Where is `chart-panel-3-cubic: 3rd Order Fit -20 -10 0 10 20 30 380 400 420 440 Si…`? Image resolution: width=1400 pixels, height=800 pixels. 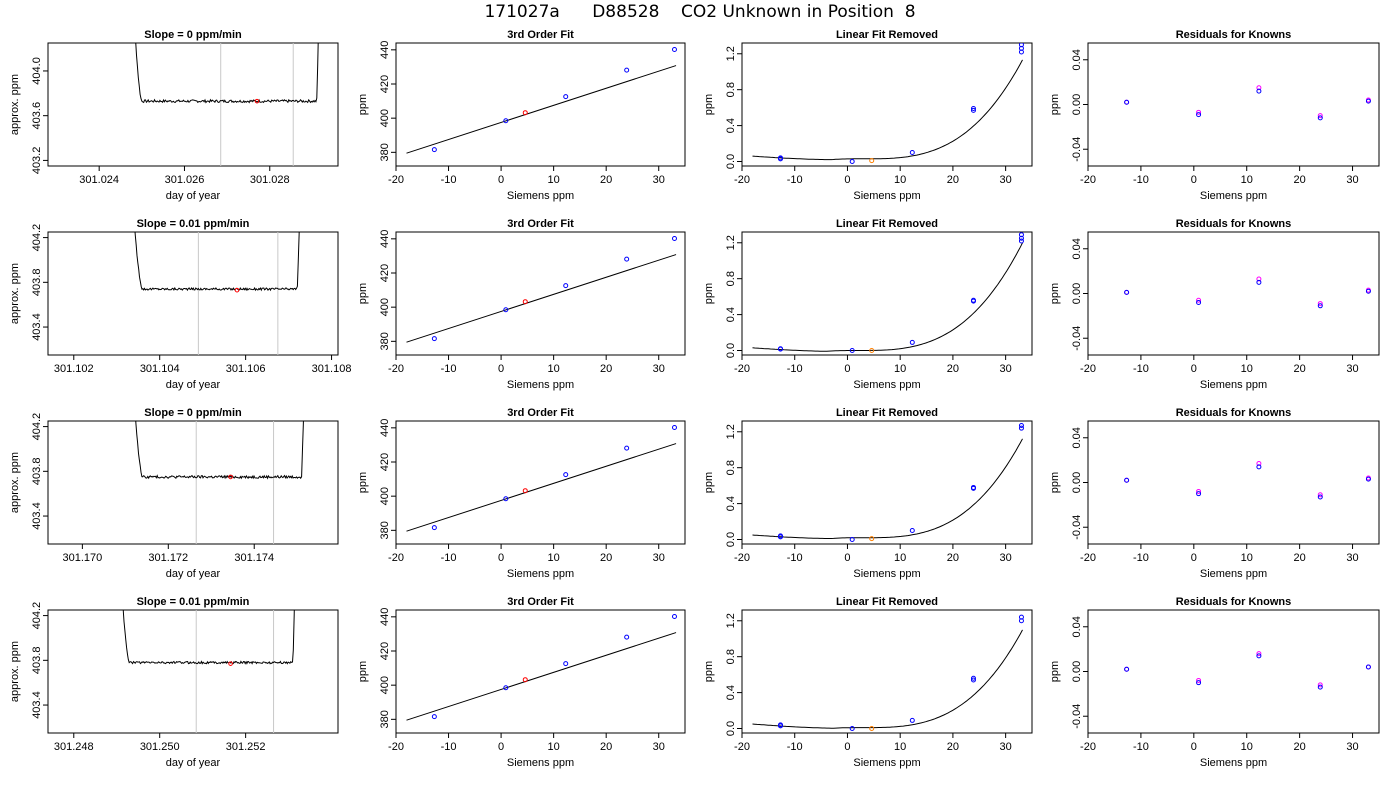
chart-panel-3-cubic: 3rd Order Fit -20 -10 0 10 20 30 380 400 420 440 Si… is located at coordinates (521, 682).